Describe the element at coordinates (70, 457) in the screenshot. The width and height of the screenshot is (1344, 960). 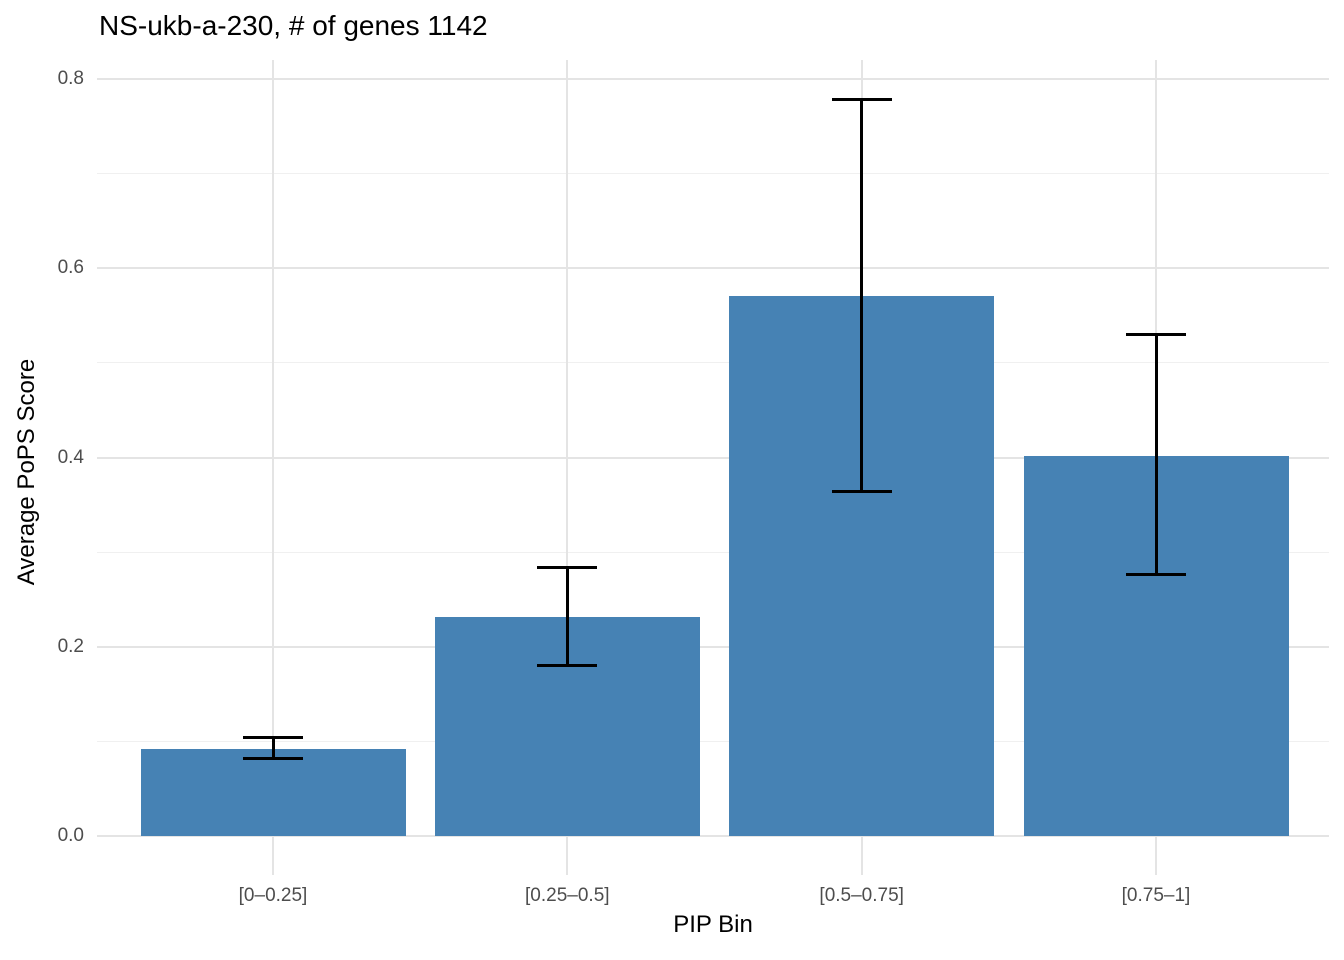
I see `y-tick-label: 0.4` at that location.